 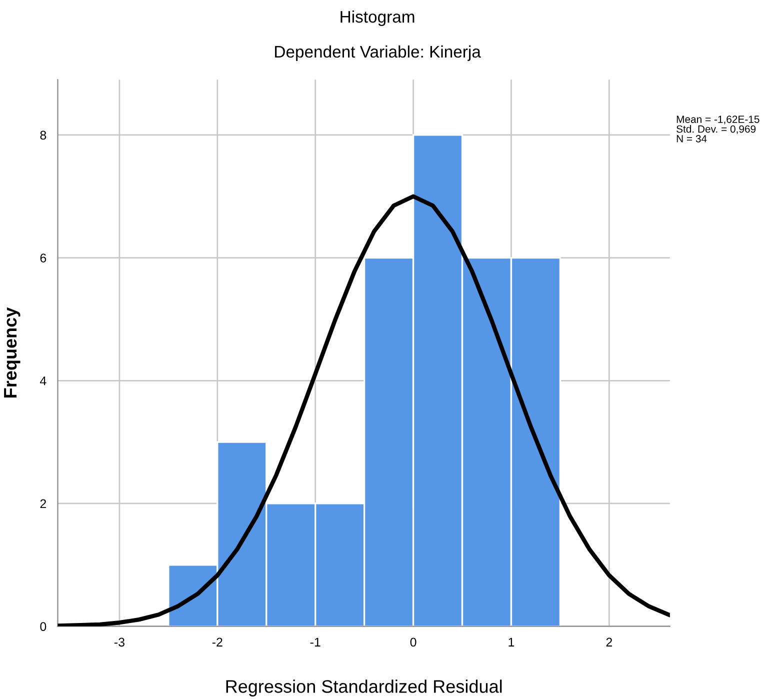 What do you see at coordinates (43, 135) in the screenshot?
I see `y-tick-label: 8` at bounding box center [43, 135].